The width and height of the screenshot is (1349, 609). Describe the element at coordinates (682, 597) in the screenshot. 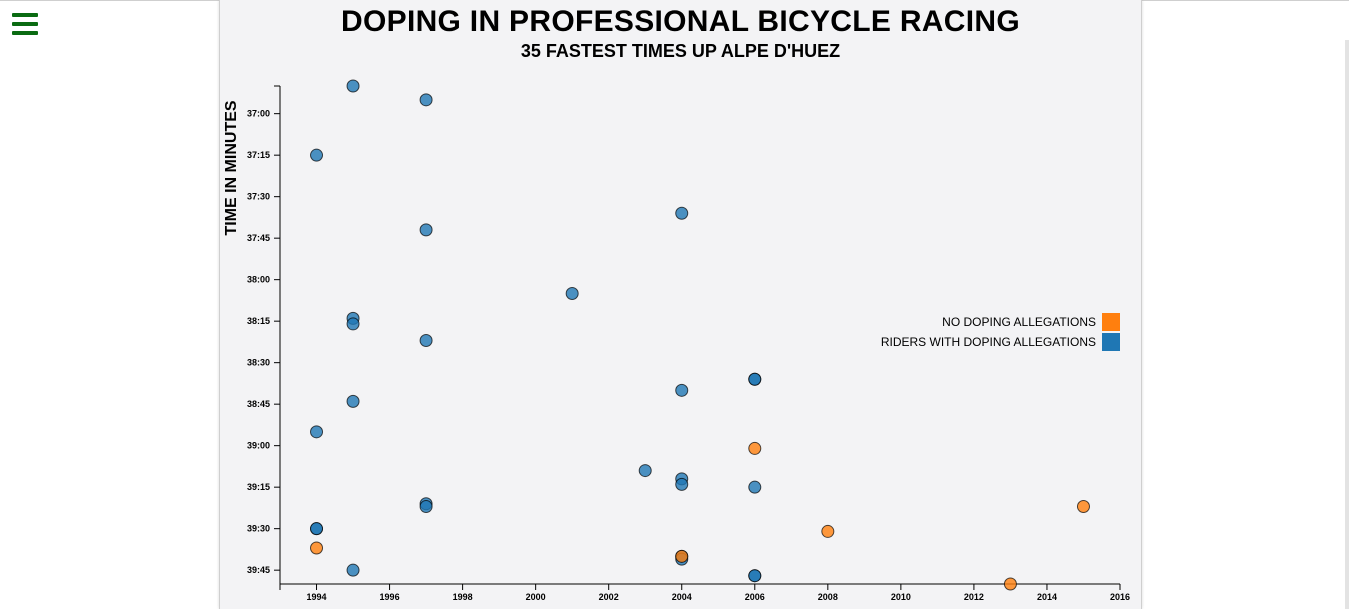

I see `x-tick-label: 2004` at that location.